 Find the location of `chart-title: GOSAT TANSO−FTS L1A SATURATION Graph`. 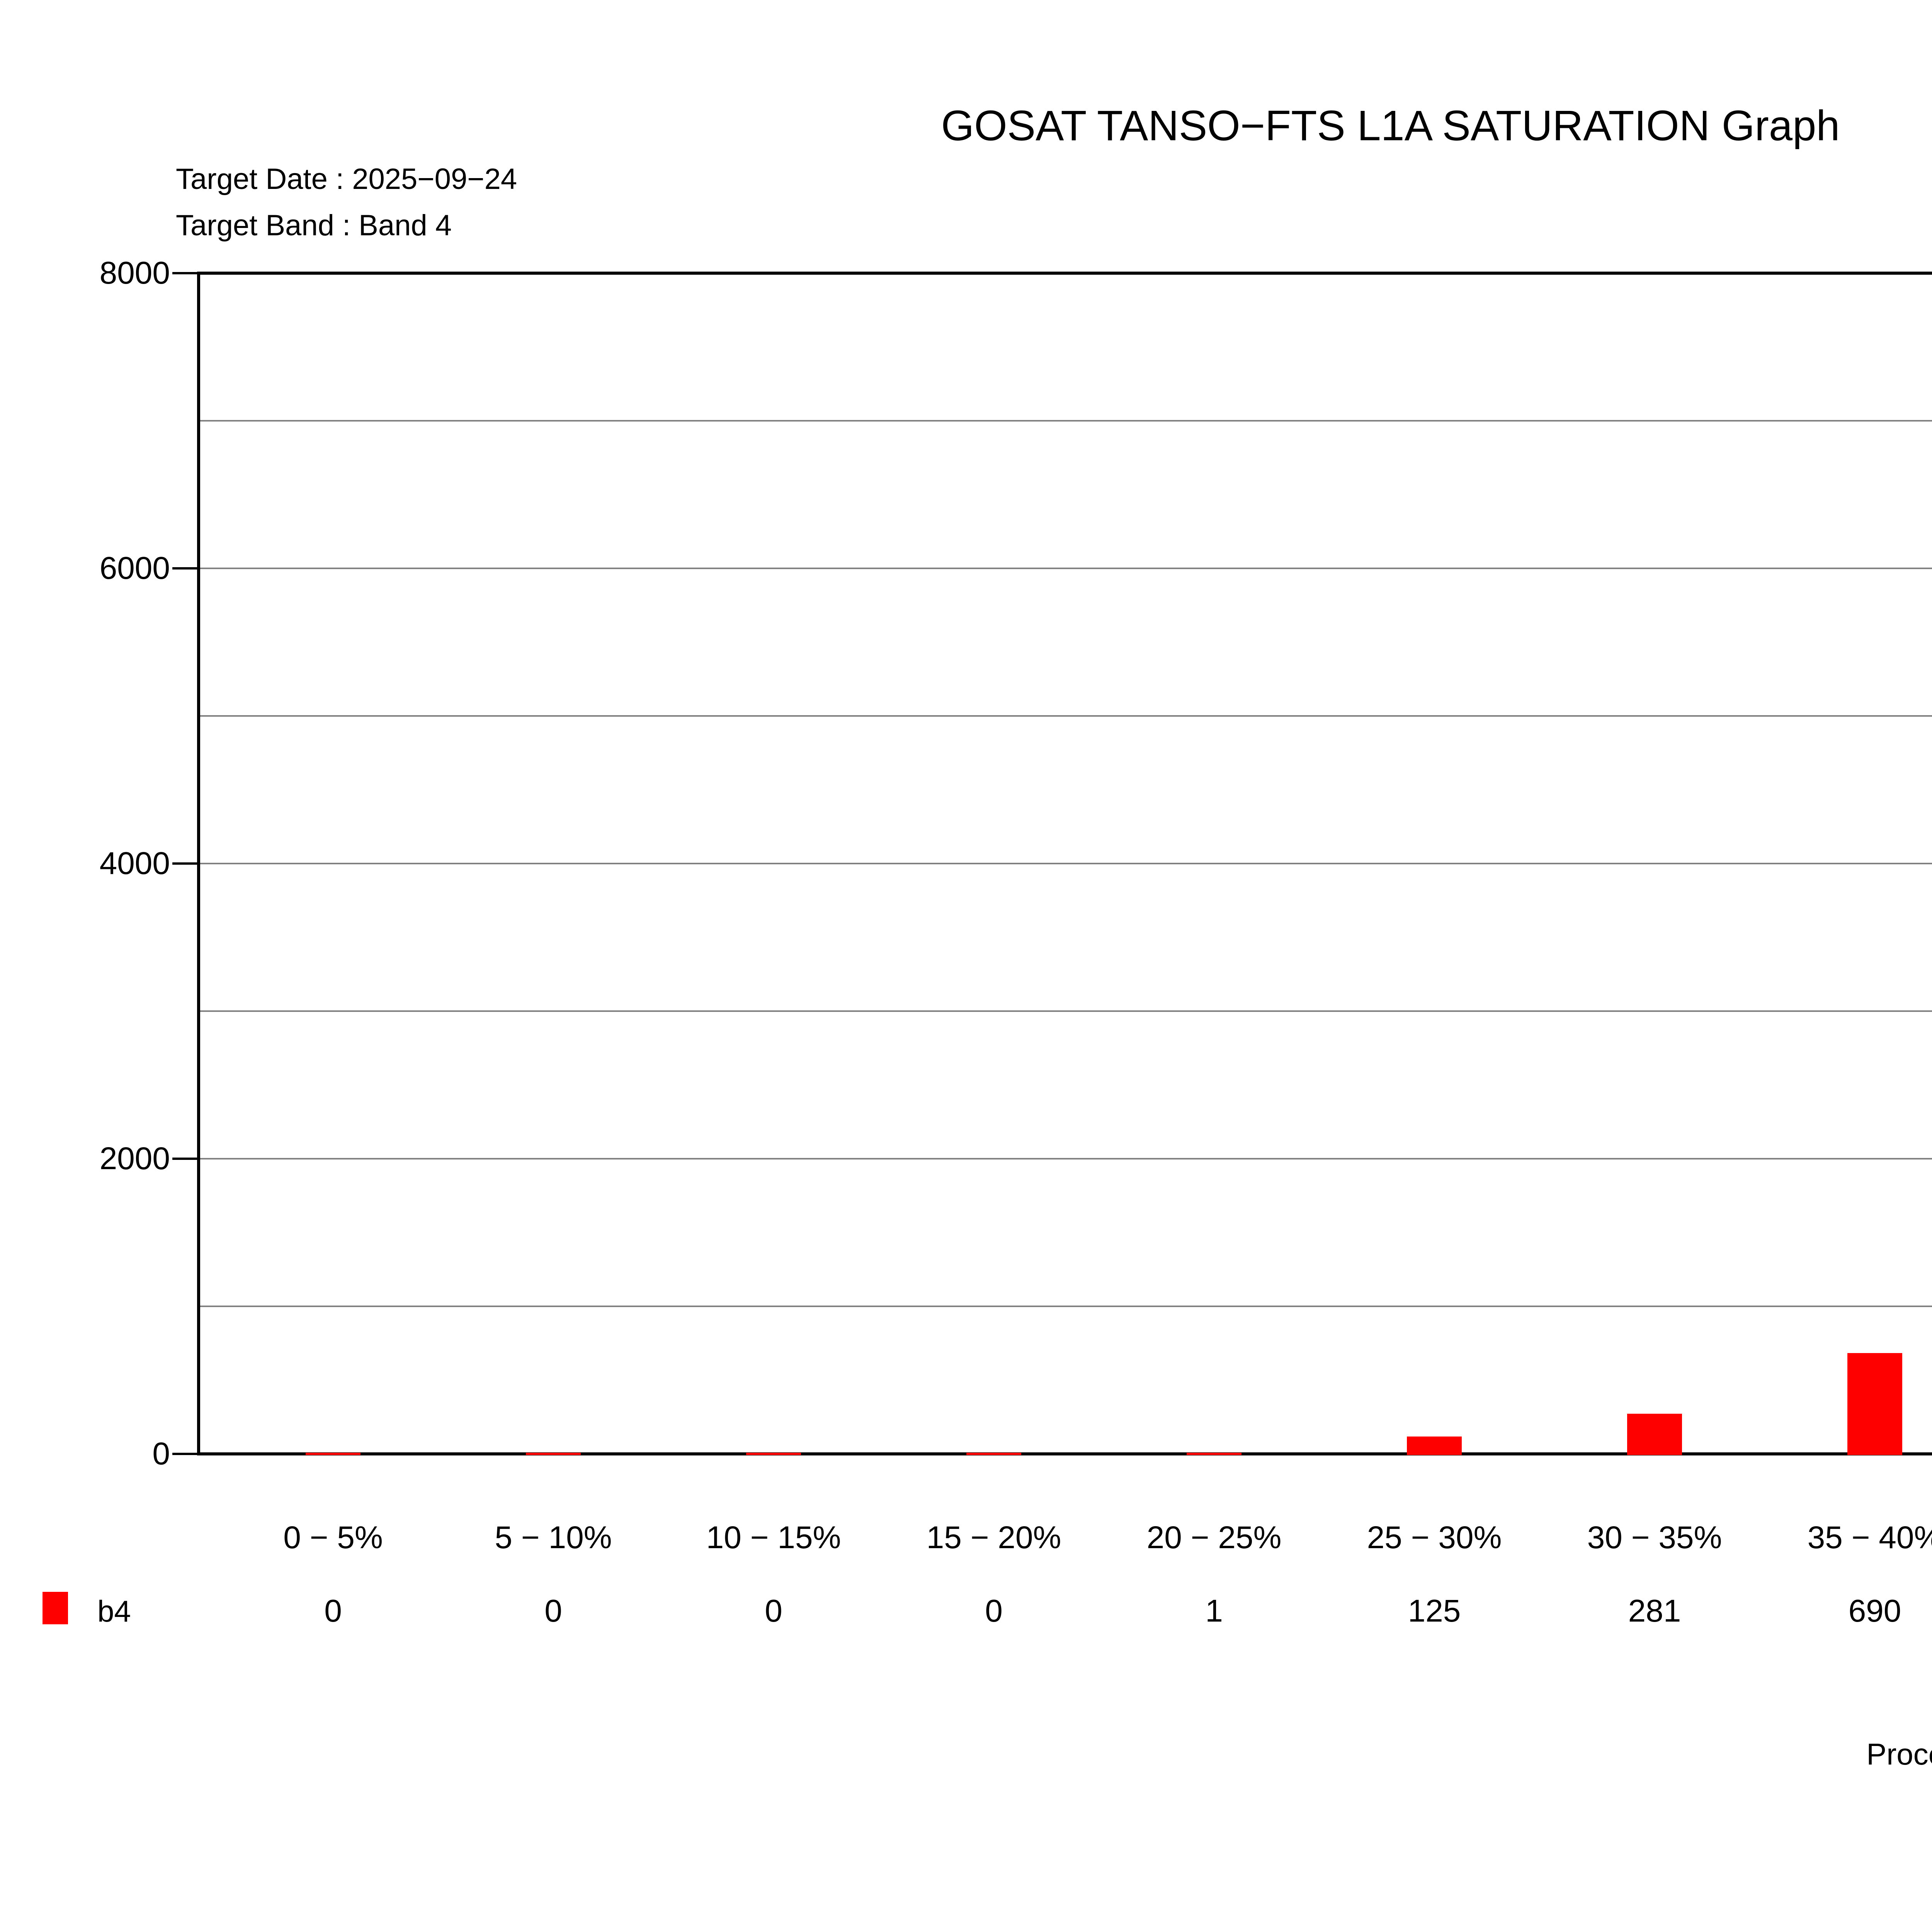

chart-title: GOSAT TANSO−FTS L1A SATURATION Graph is located at coordinates (1390, 126).